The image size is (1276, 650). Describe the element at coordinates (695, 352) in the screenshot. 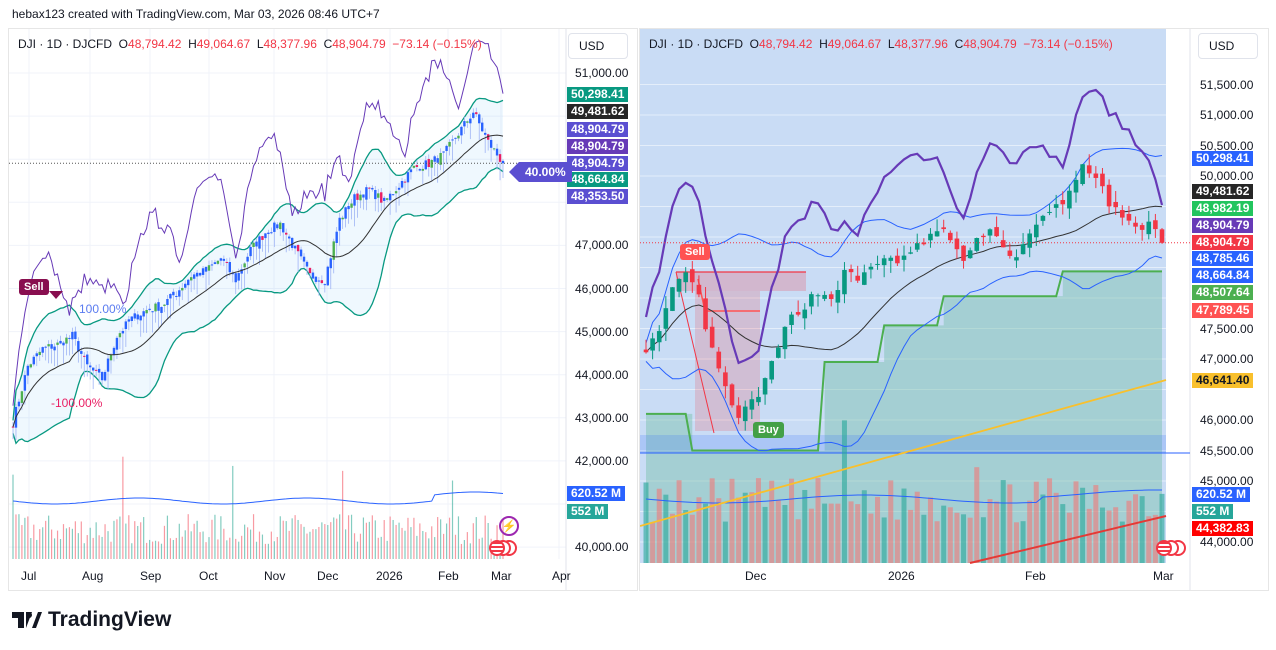

I see `sell-trend-line` at that location.